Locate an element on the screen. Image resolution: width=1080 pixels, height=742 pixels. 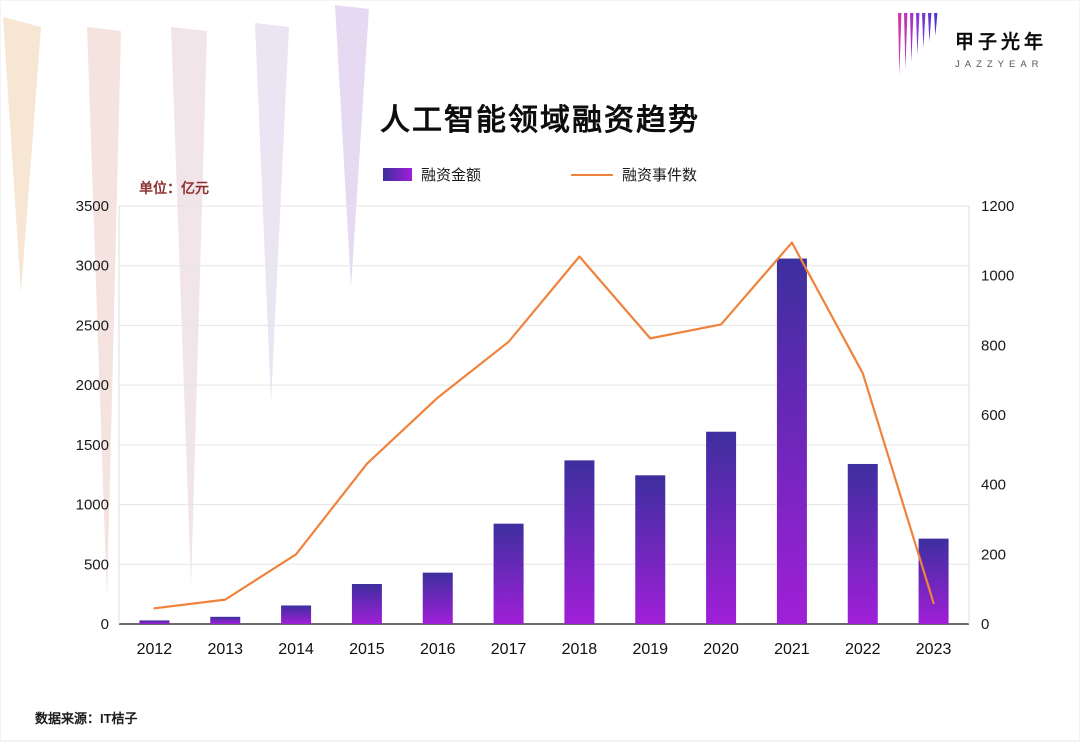
x-axis-label: 2021 is located at coordinates (792, 649).